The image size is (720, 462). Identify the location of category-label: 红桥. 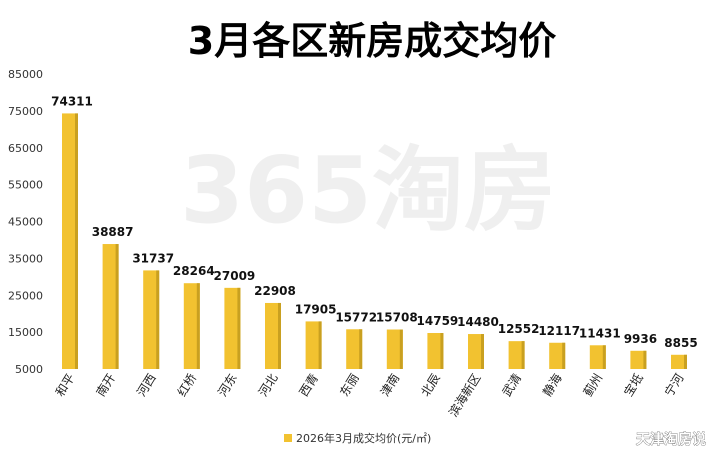
(186, 385).